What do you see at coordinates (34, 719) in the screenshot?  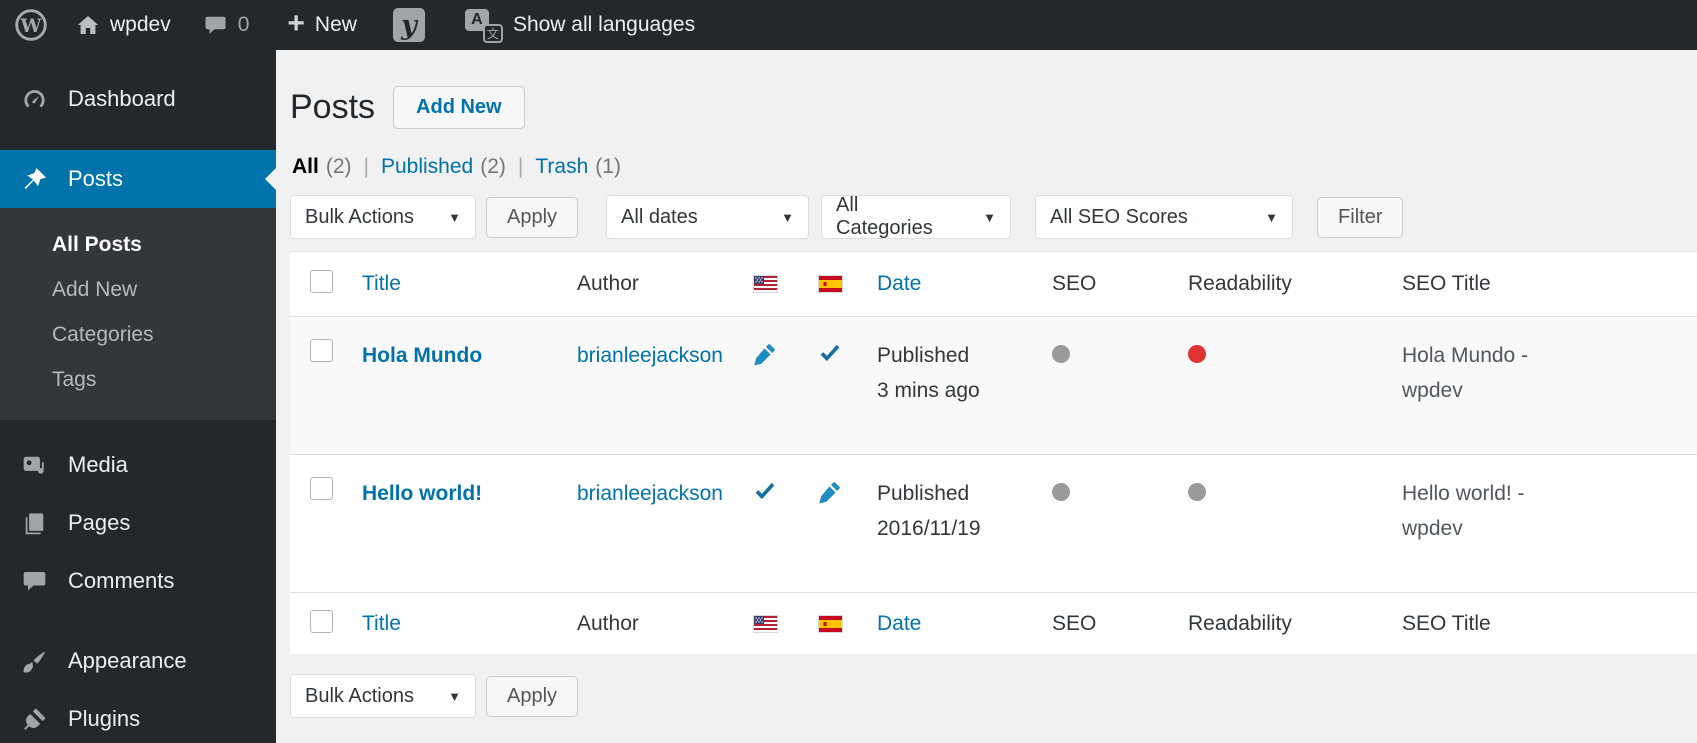 I see `plug-icon` at bounding box center [34, 719].